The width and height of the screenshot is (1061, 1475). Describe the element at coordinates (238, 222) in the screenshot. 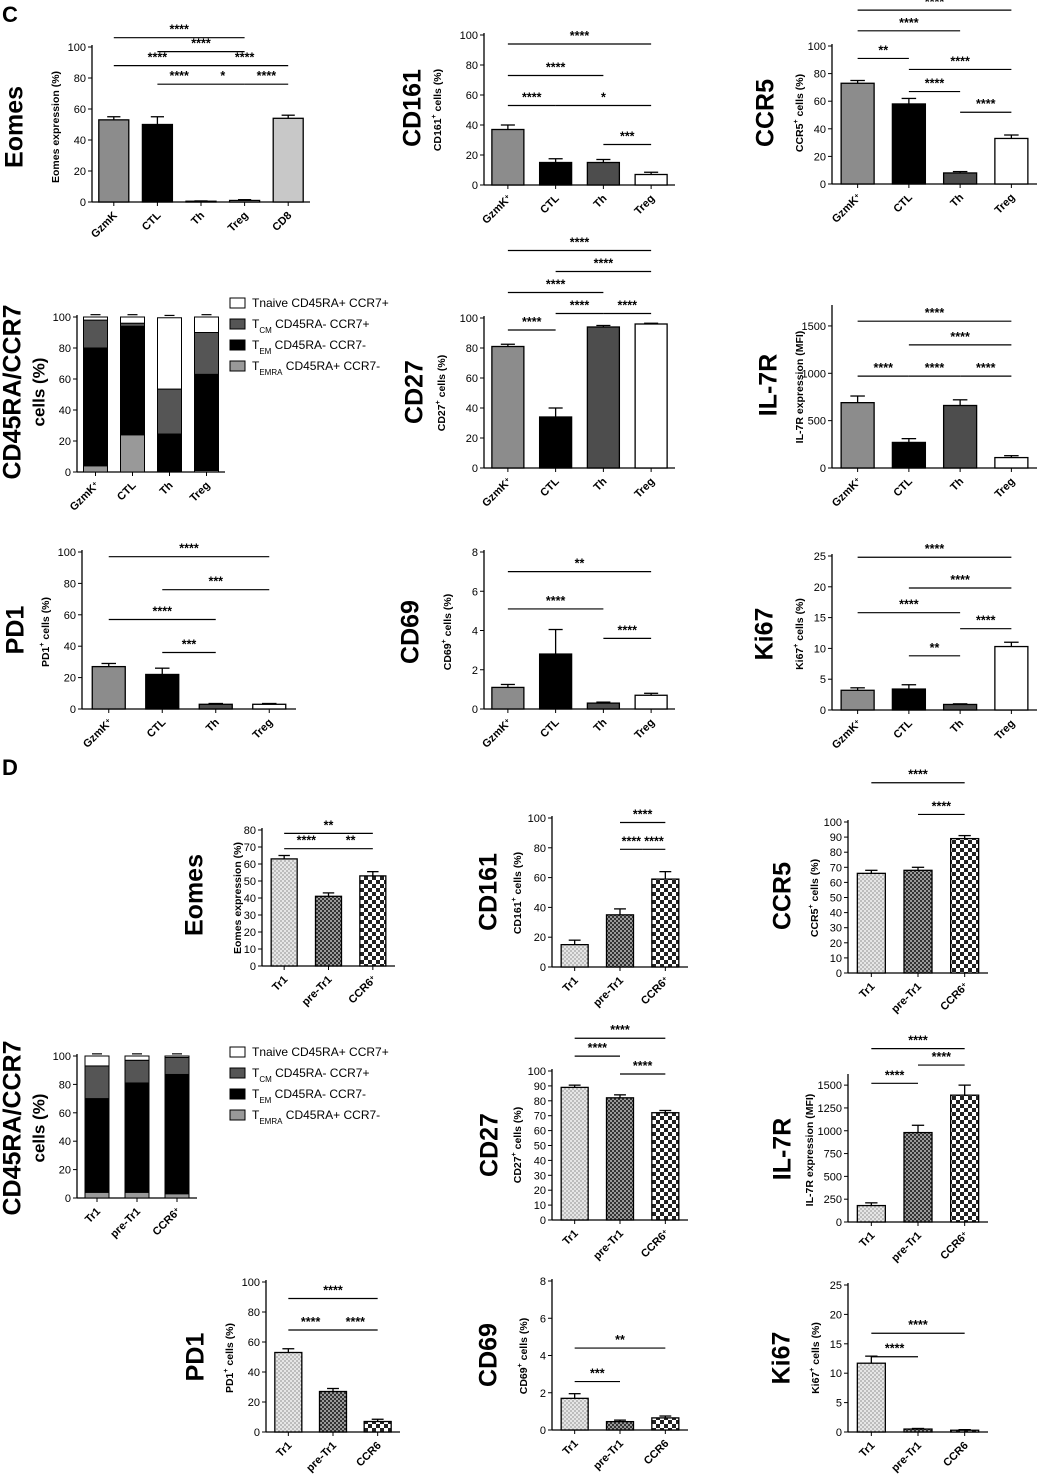

I see `x-category-label: Treg` at that location.